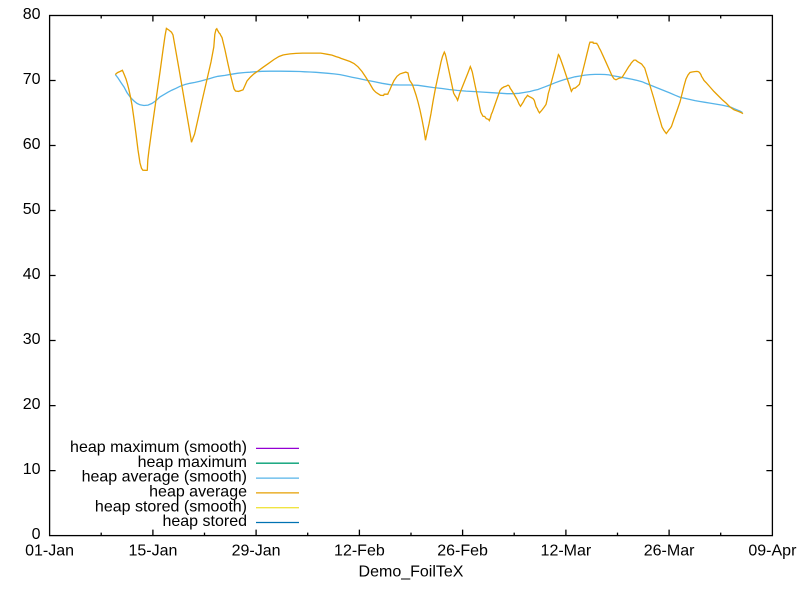 The height and width of the screenshot is (600, 800). What do you see at coordinates (256, 551) in the screenshot?
I see `svg-text: 29-Jan` at bounding box center [256, 551].